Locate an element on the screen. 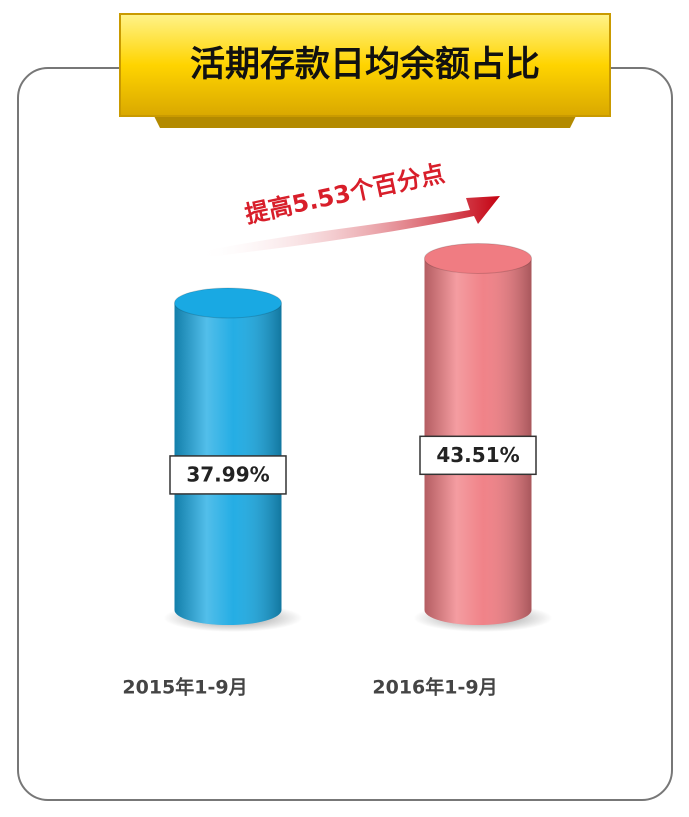  x-tick-label: 2016年1-9月 is located at coordinates (434, 687).